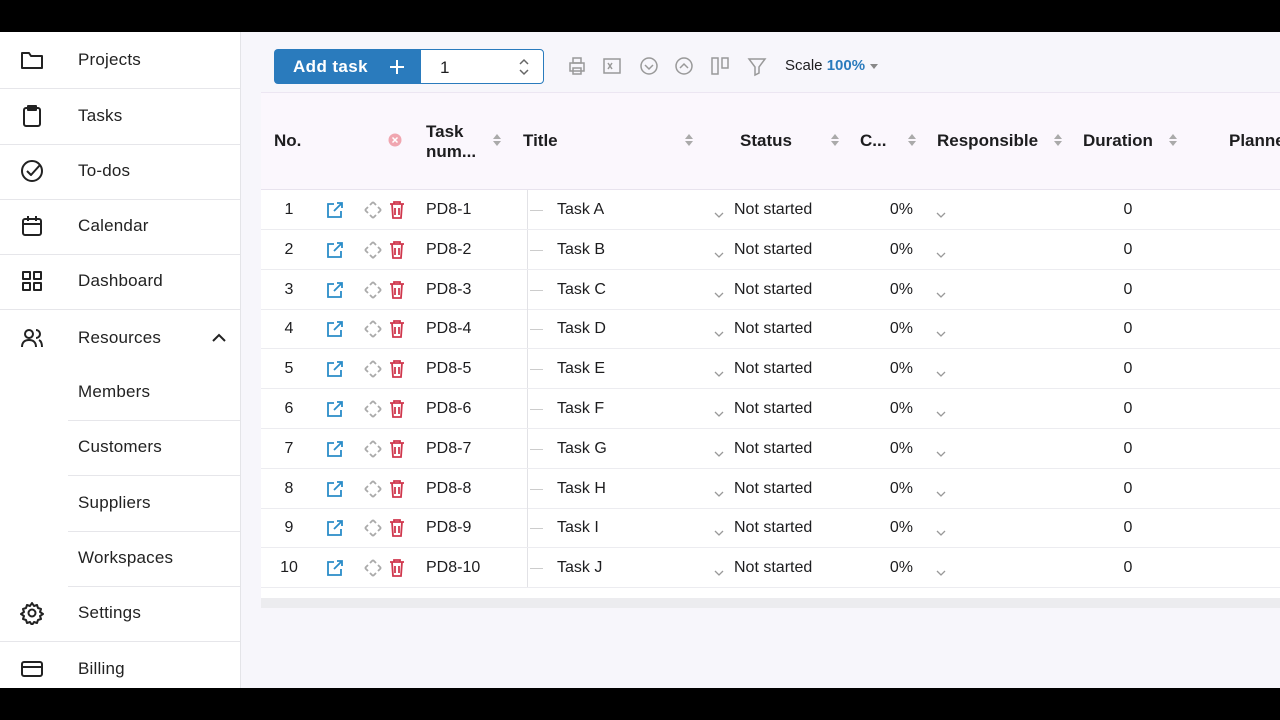 Image resolution: width=1280 pixels, height=720 pixels. I want to click on nav-item: To-dos, so click(120, 171).